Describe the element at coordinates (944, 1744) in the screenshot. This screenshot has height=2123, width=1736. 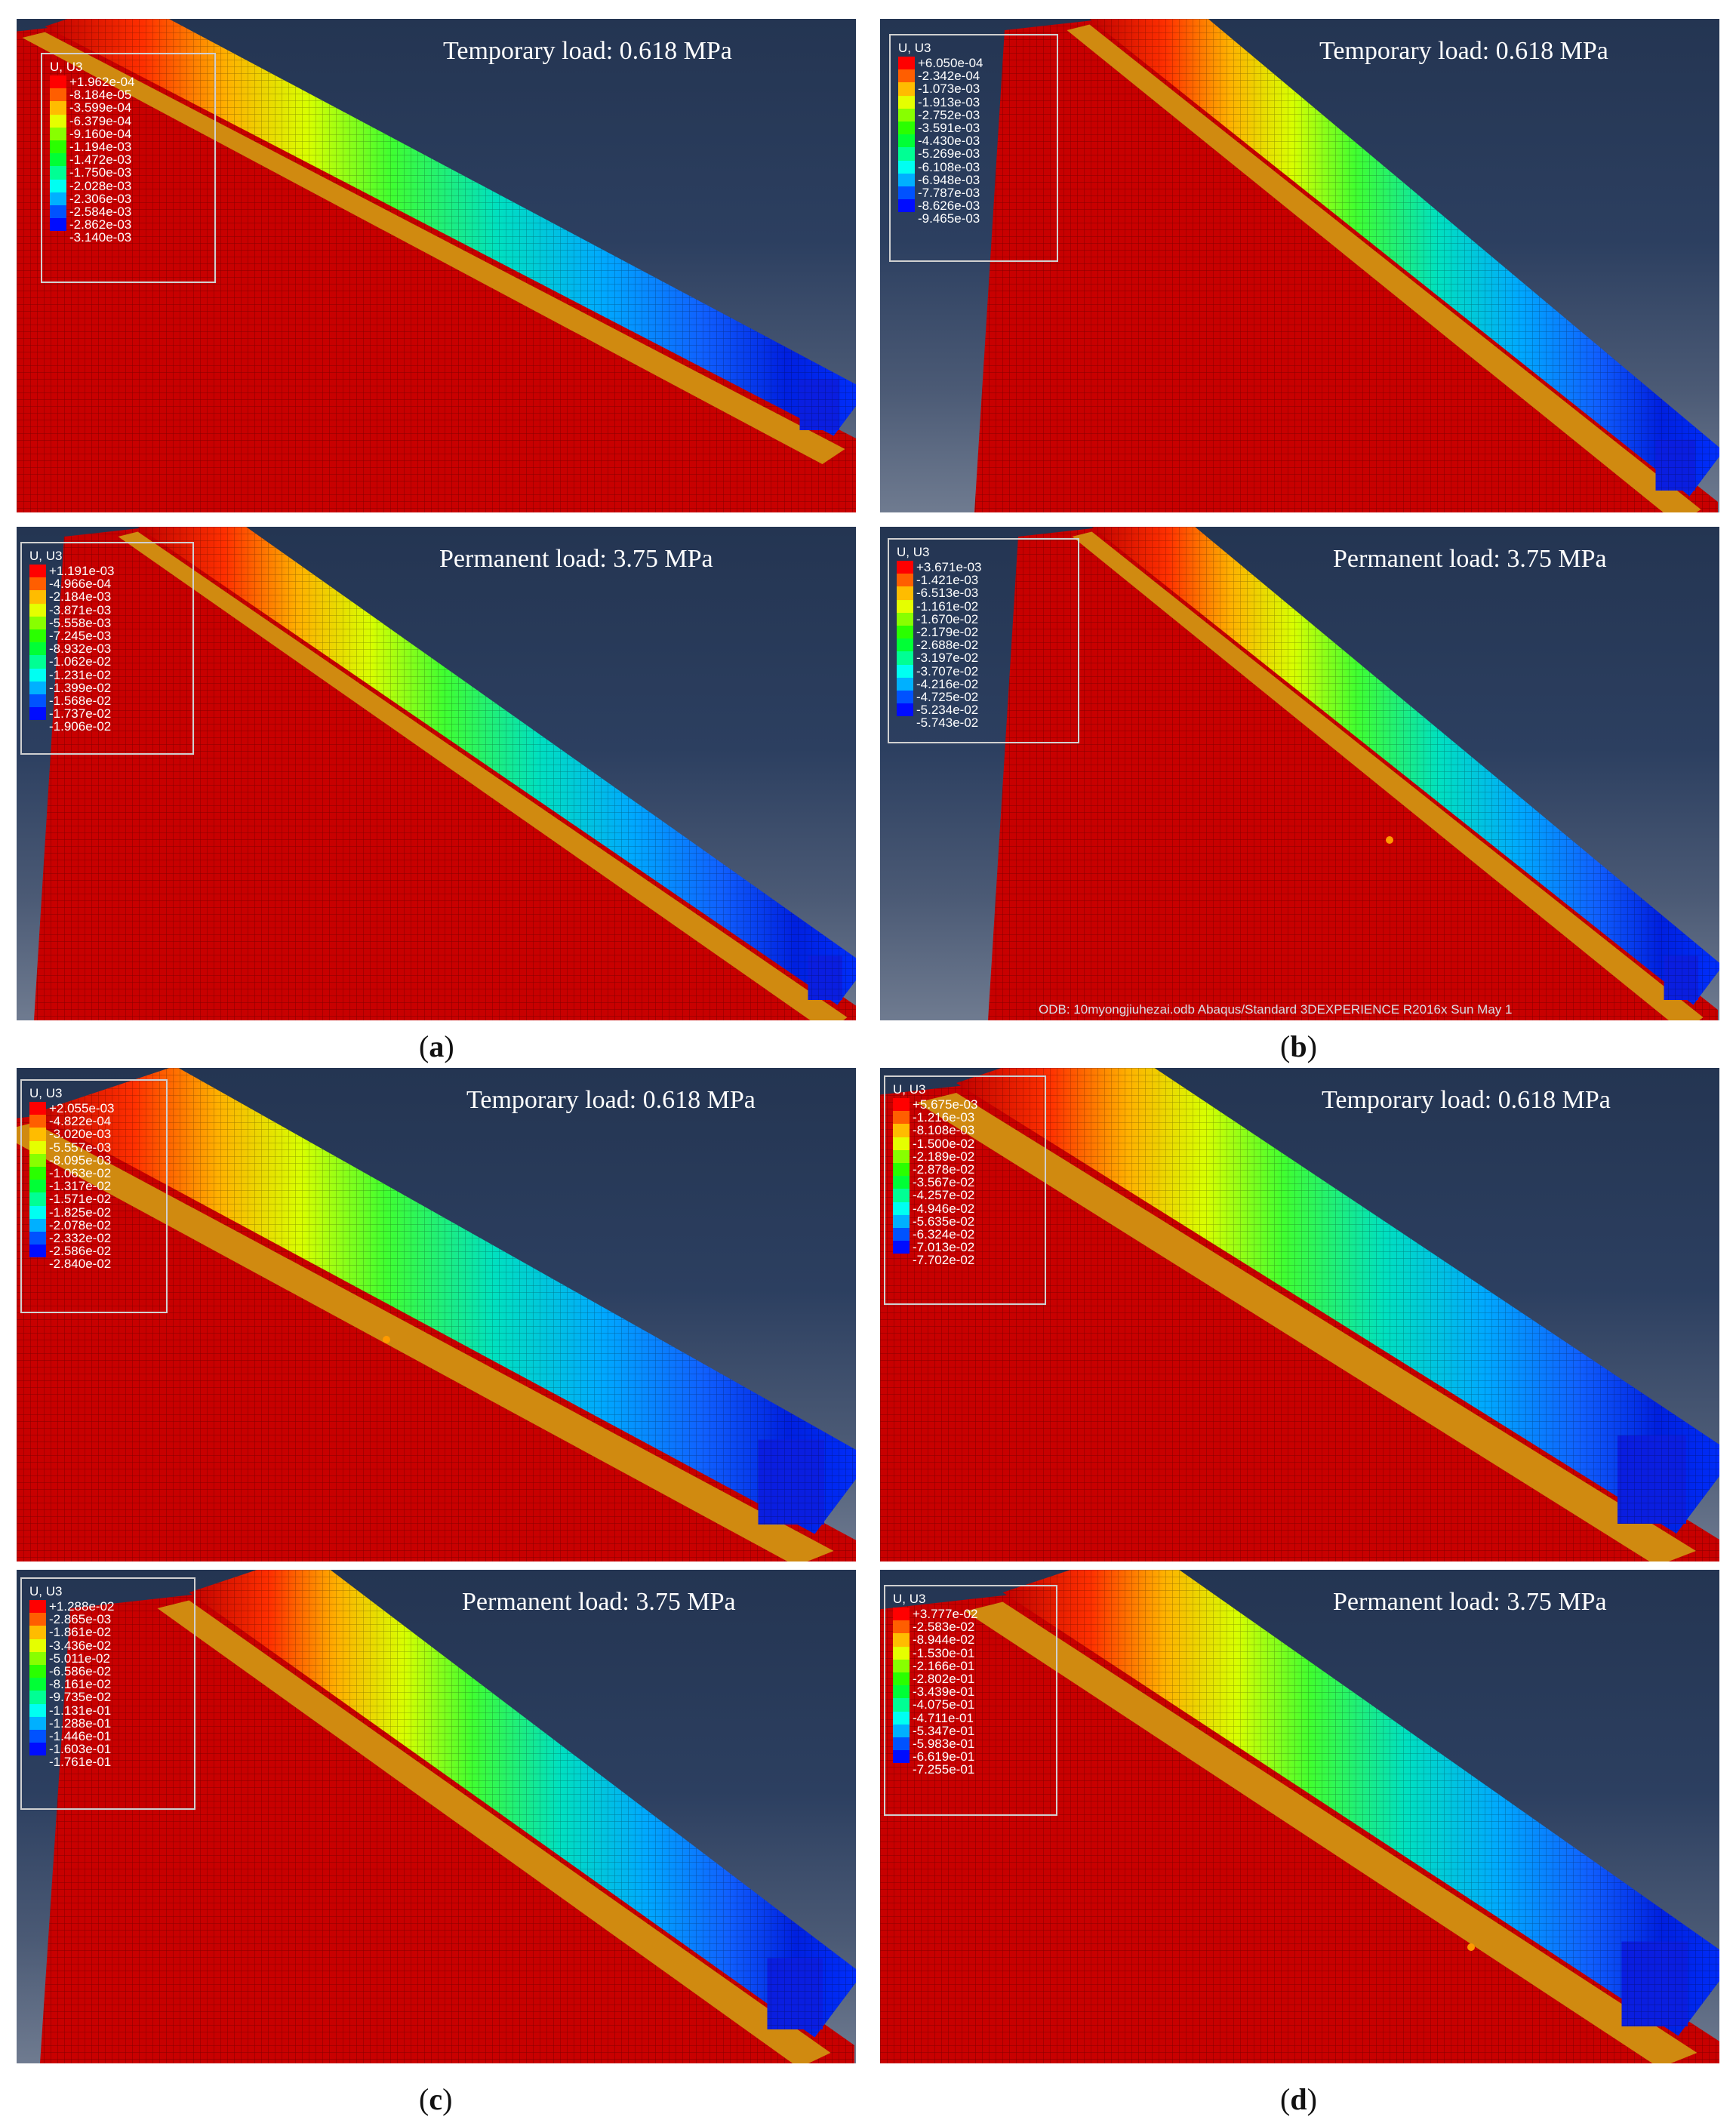
I see `legend-value: -5.983e-01` at that location.